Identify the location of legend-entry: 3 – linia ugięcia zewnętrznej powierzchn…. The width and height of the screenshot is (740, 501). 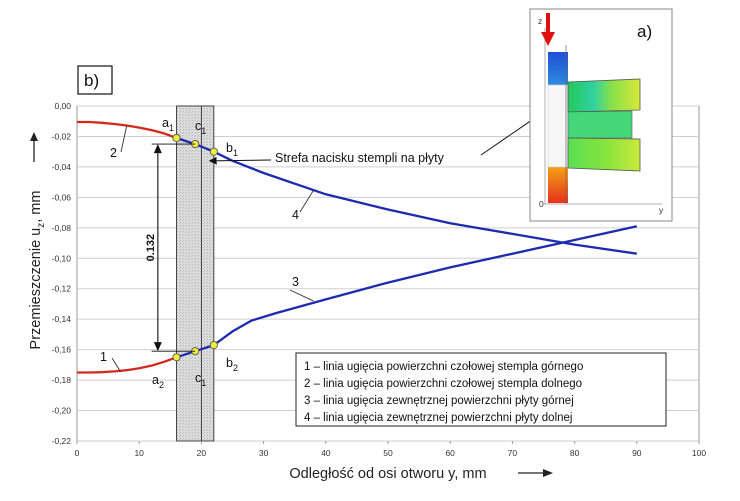
(439, 401).